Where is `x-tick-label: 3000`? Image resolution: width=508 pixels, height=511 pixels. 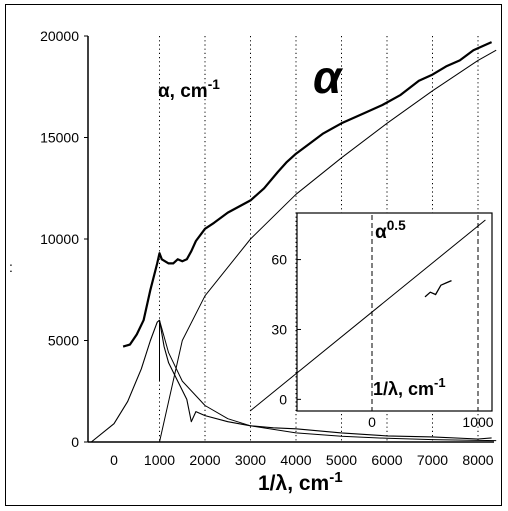
x-tick-label: 3000 is located at coordinates (250, 460).